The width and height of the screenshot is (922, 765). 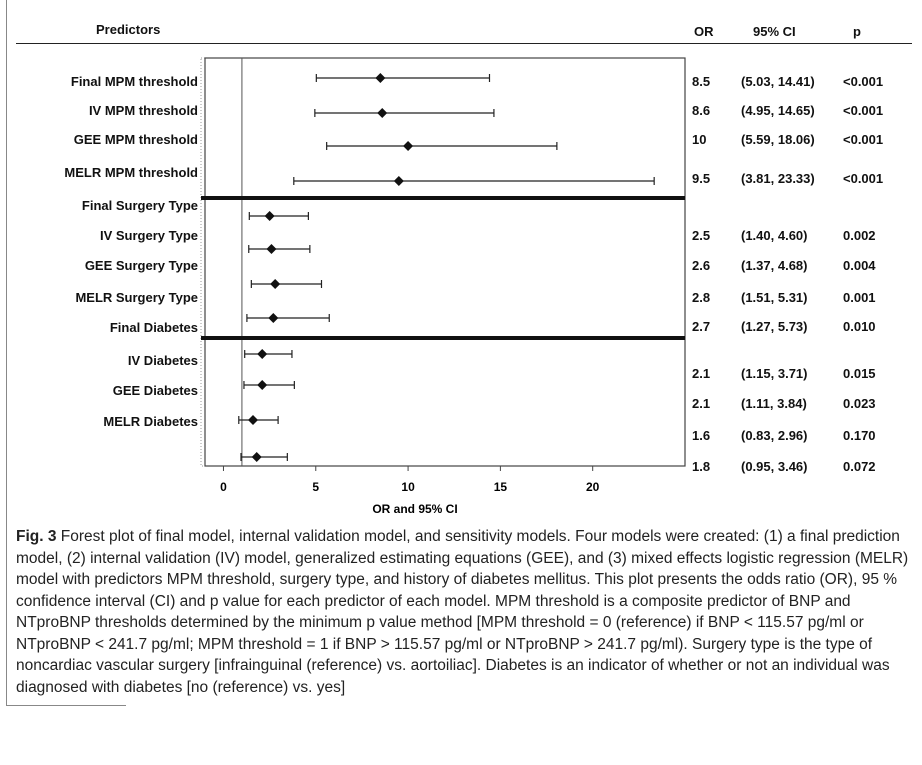 What do you see at coordinates (155, 390) in the screenshot?
I see `predictor-label: GEE Diabetes` at bounding box center [155, 390].